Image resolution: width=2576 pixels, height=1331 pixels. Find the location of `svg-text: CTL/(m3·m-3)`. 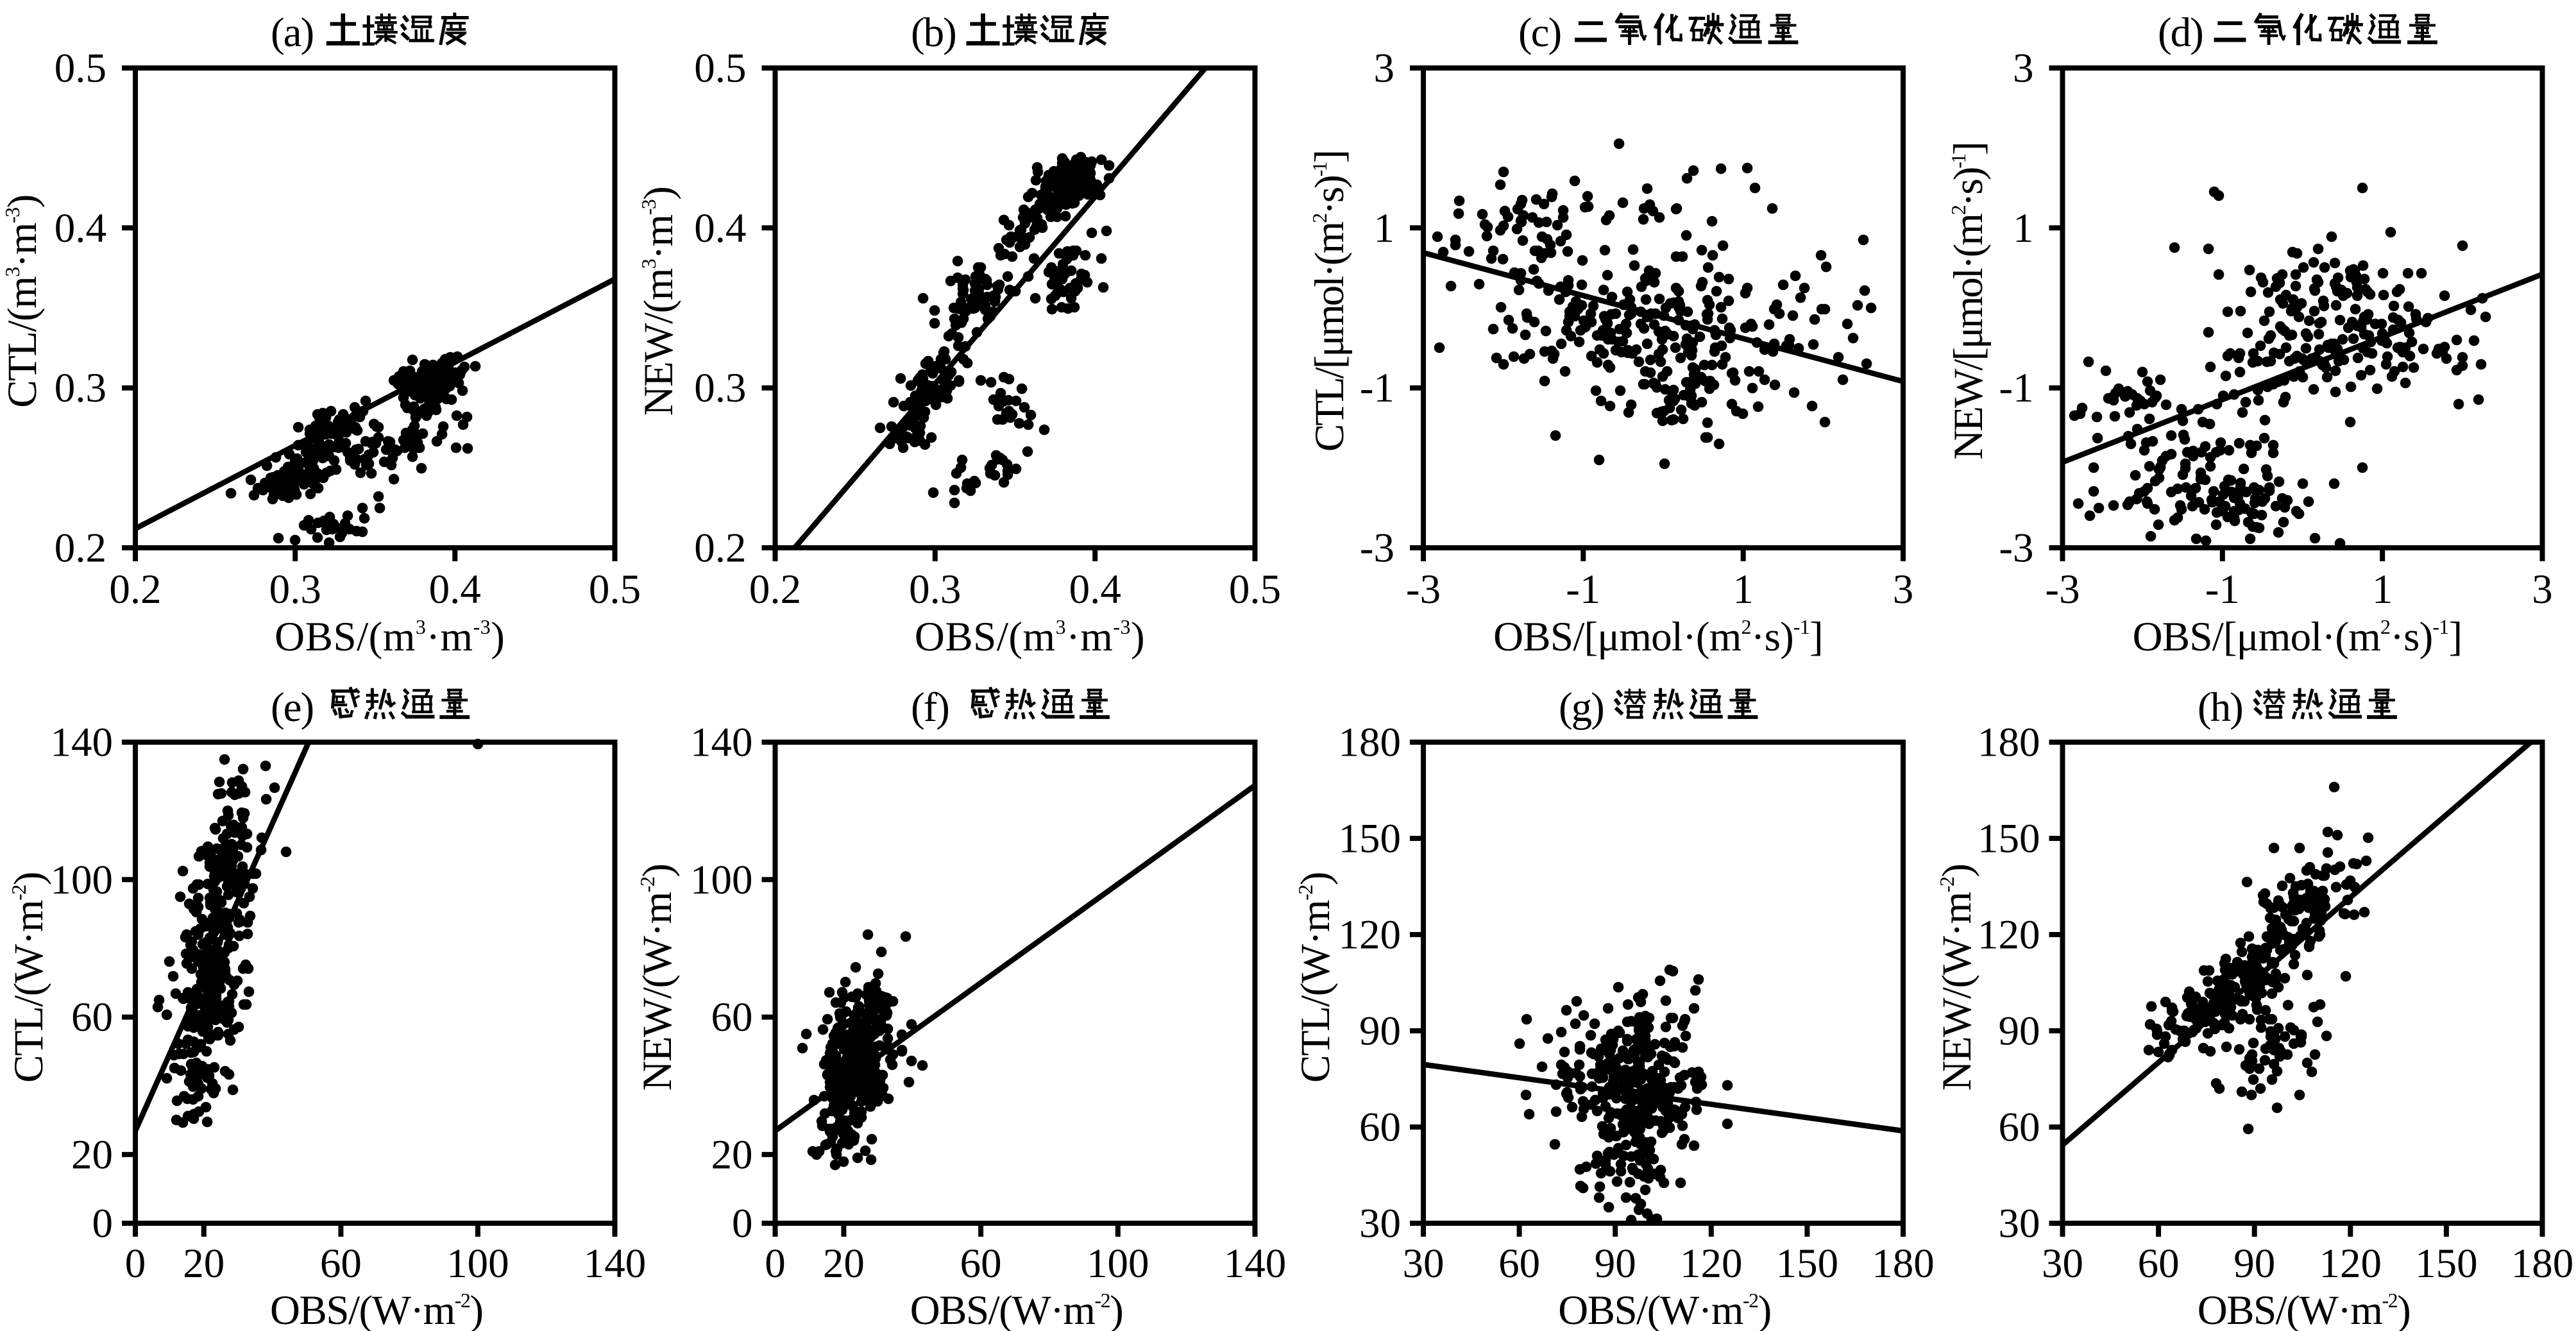

svg-text: CTL/(m3·m-3) is located at coordinates (23, 301).